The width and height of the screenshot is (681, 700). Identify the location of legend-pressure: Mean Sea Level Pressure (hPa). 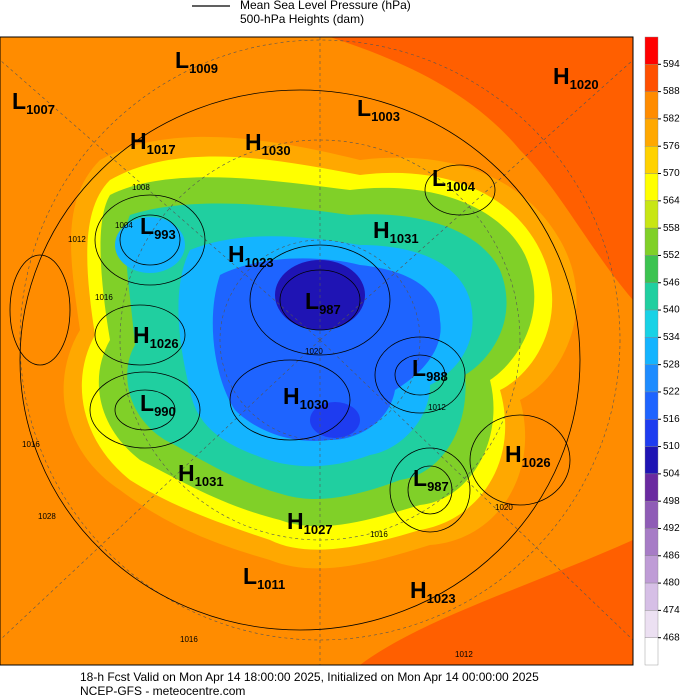
(325, 6).